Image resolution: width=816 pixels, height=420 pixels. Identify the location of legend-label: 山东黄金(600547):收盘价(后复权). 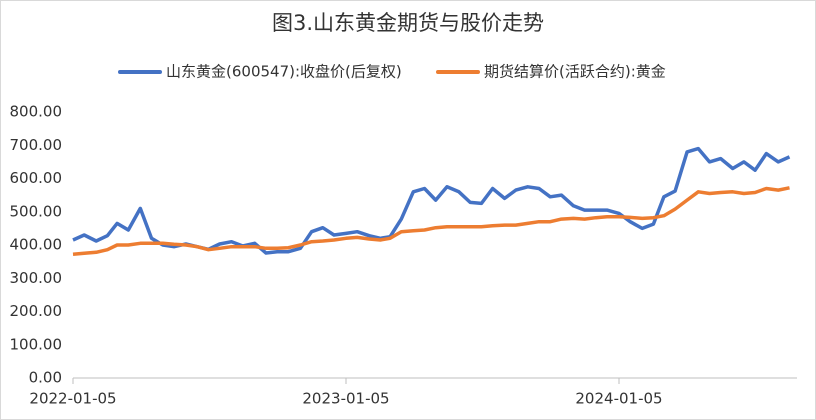
(284, 72).